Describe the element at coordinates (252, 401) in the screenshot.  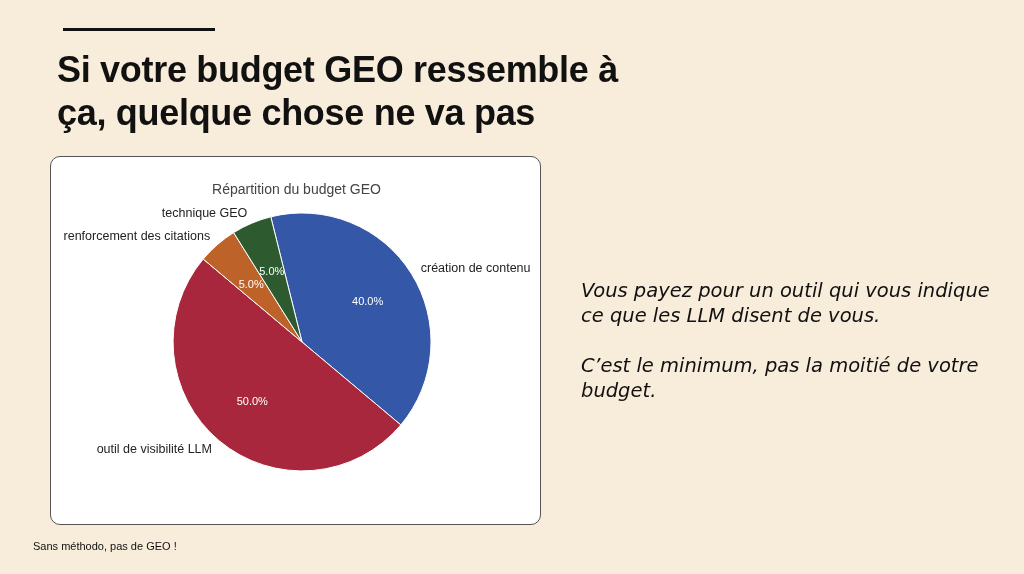
I see `data-label: 50.0%` at that location.